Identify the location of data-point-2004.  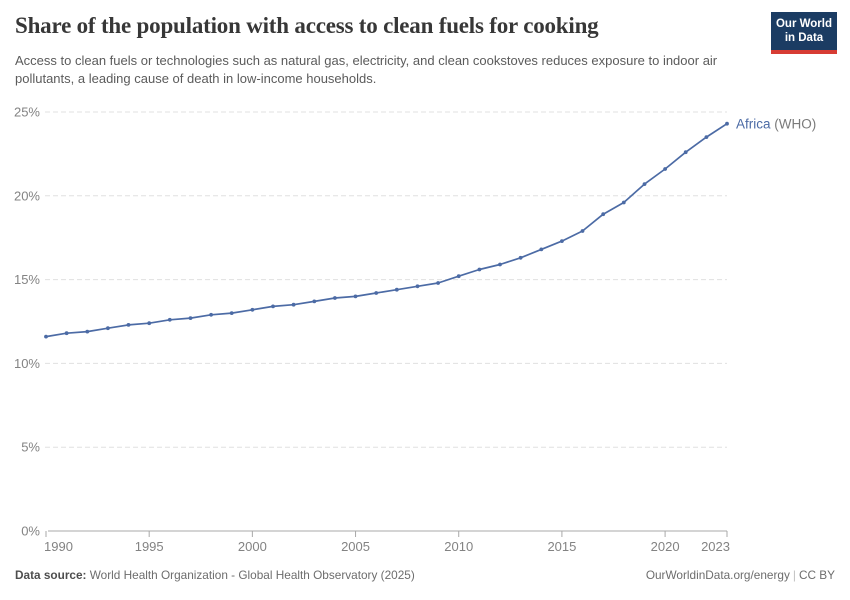
(335, 298).